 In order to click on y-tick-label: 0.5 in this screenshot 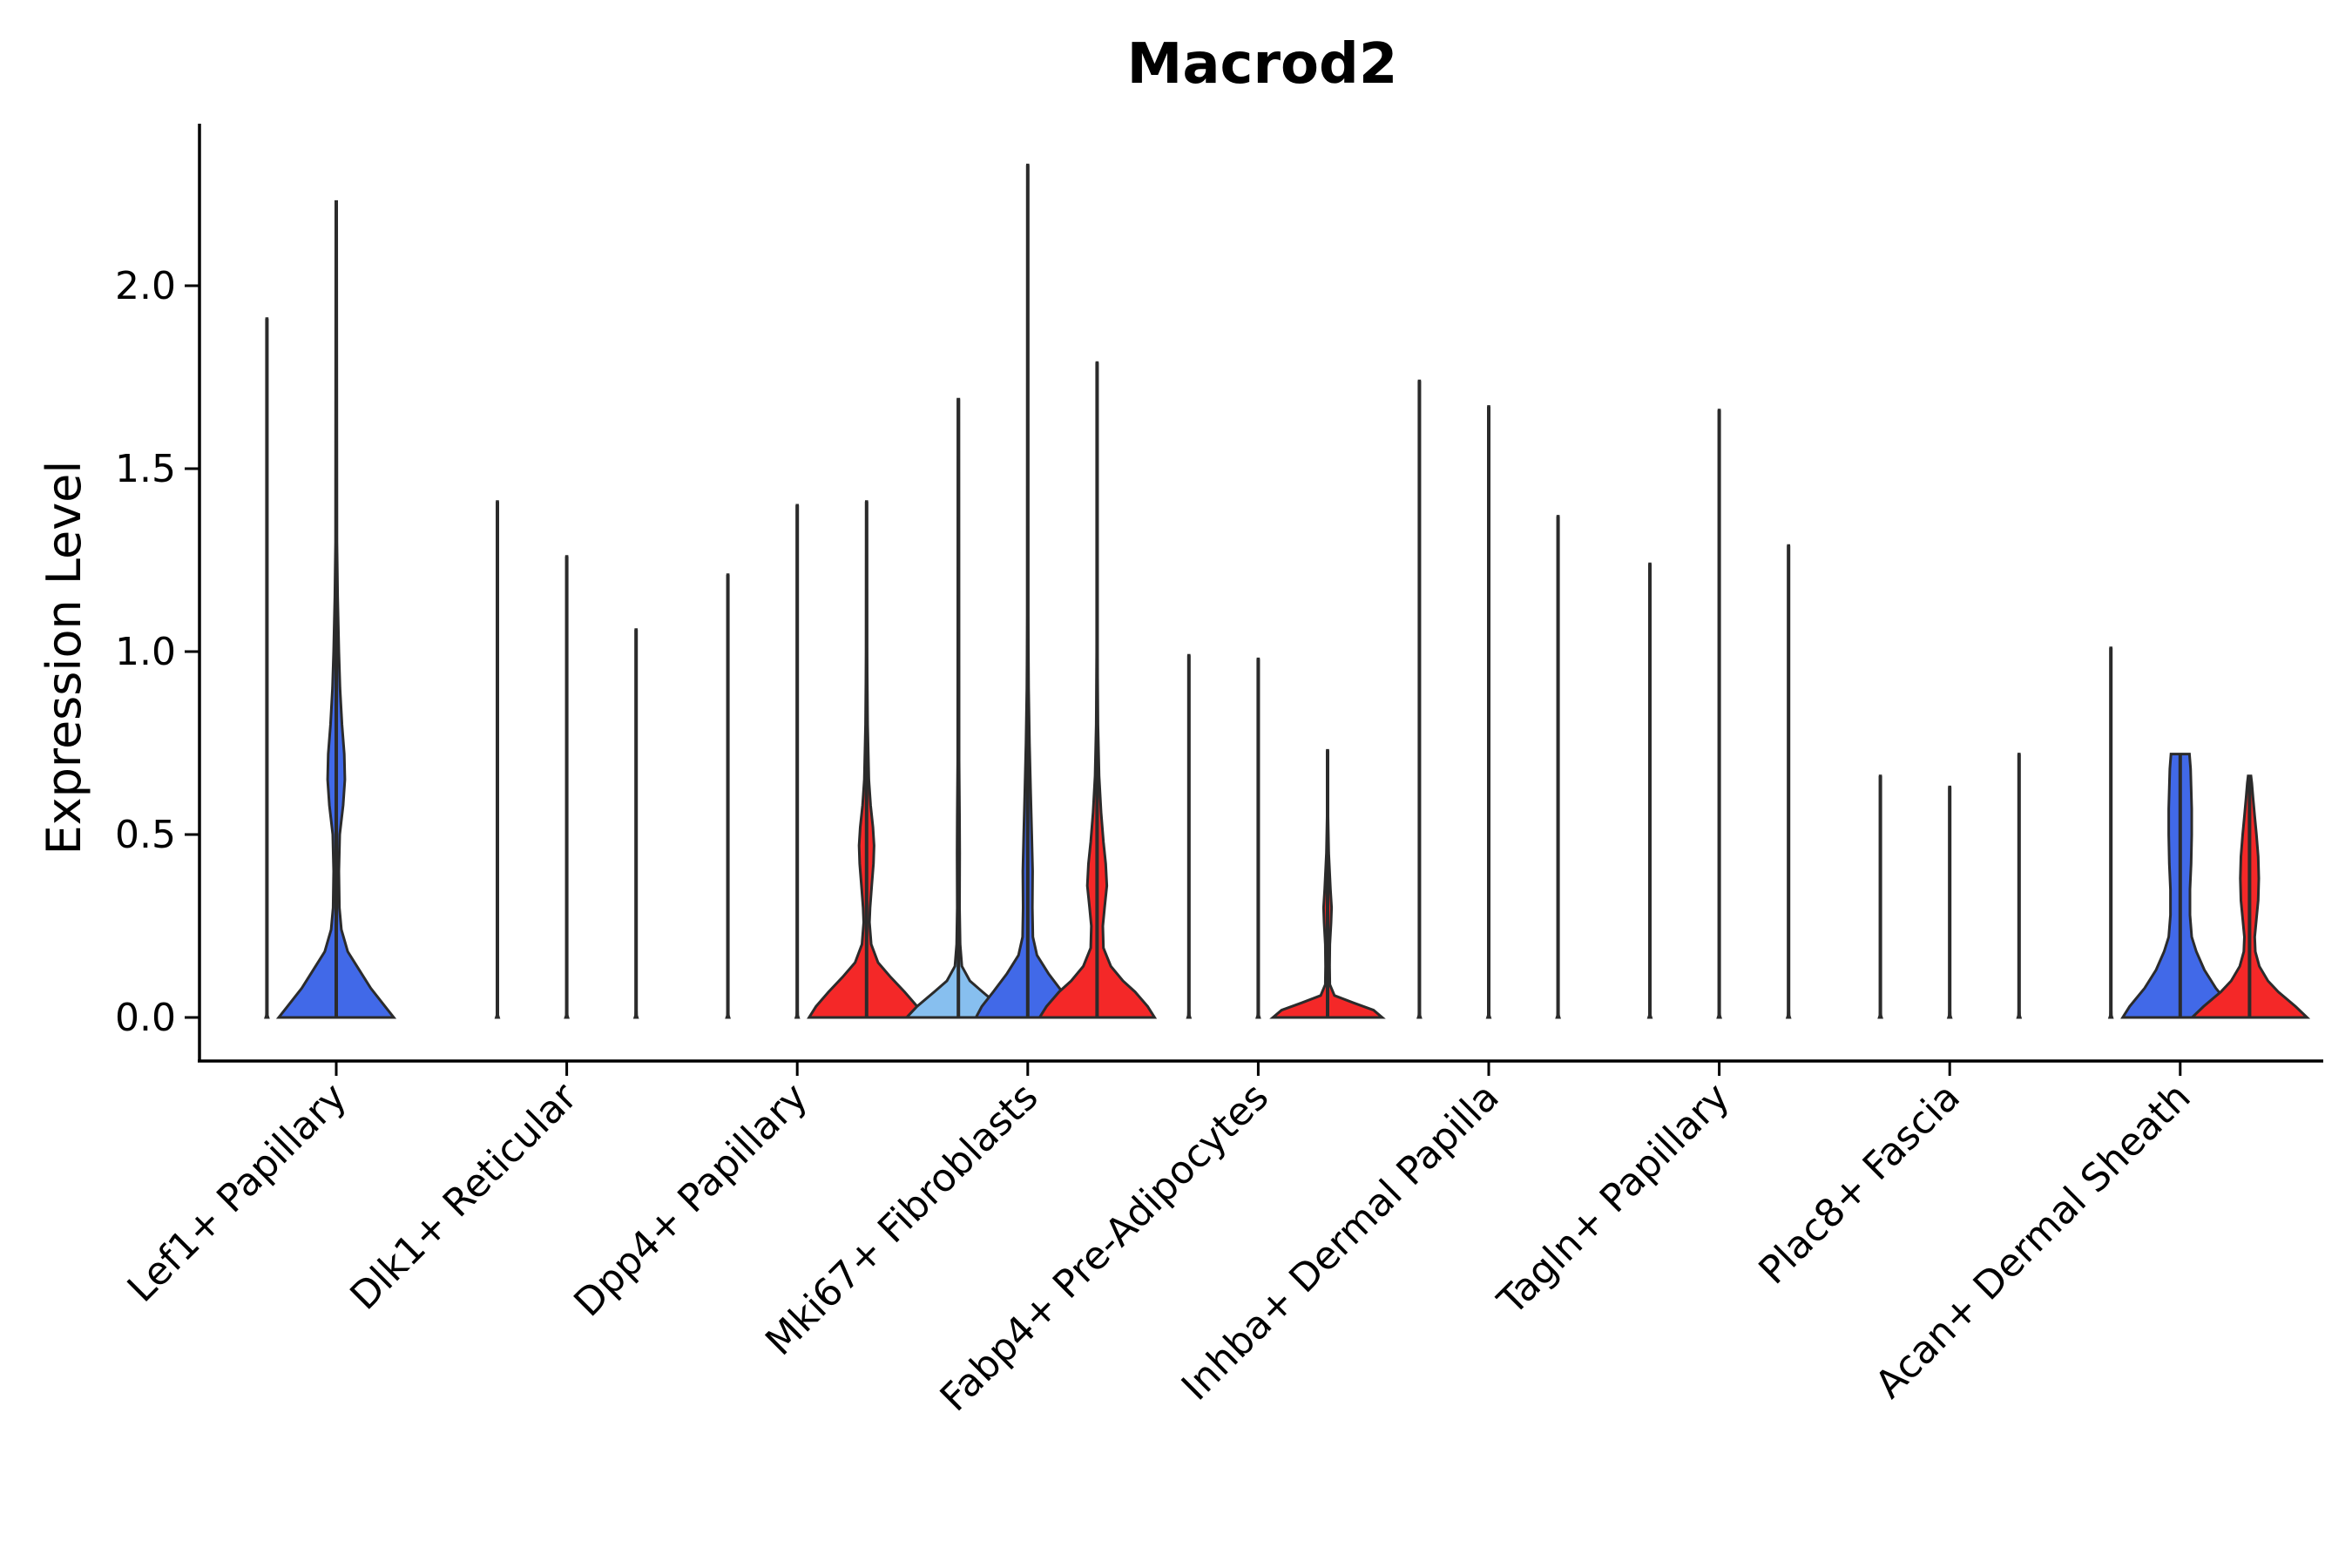, I will do `click(145, 835)`.